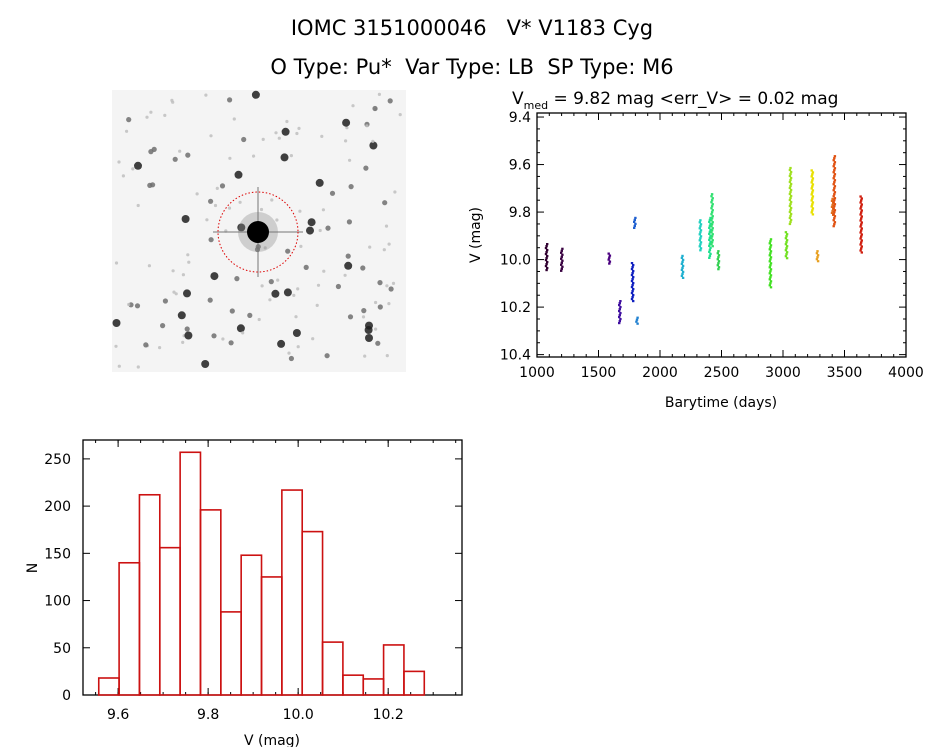  What do you see at coordinates (537, 373) in the screenshot?
I see `lc-xtick-label: 1000` at bounding box center [537, 373].